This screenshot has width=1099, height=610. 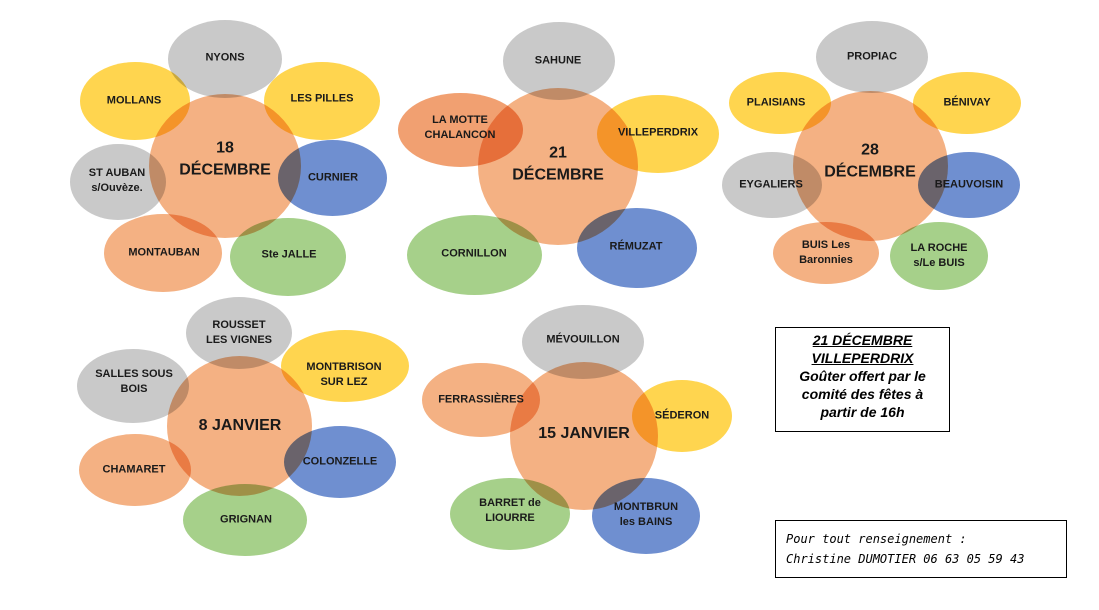 I want to click on village-label: CURNIER, so click(x=333, y=177).